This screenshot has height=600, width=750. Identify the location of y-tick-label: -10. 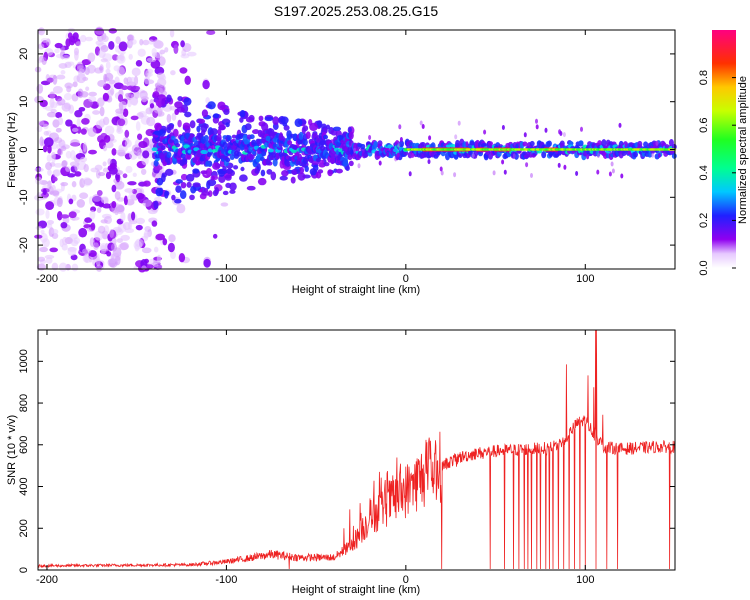
(24, 197).